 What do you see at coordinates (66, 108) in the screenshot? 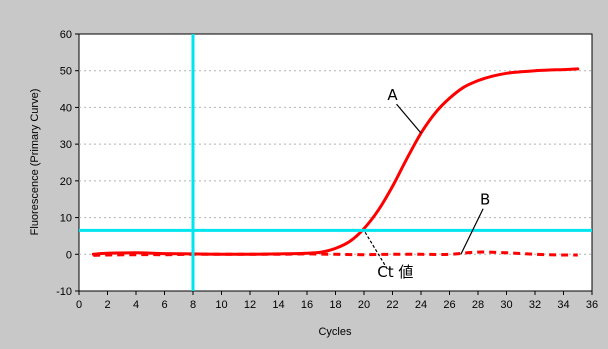
I see `y-tick-label: 40` at bounding box center [66, 108].